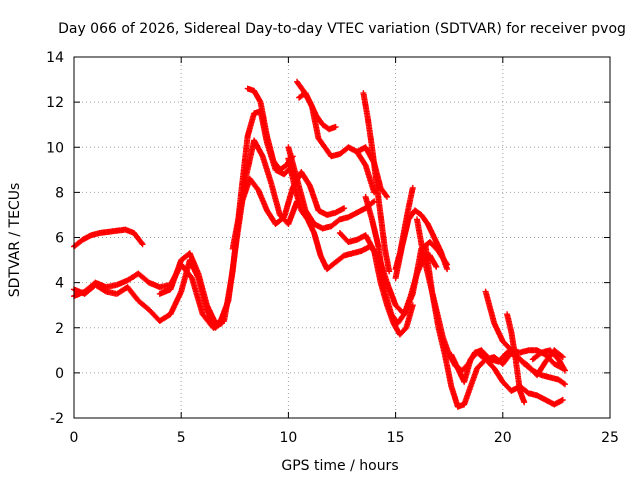 The height and width of the screenshot is (480, 640). Describe the element at coordinates (59, 239) in the screenshot. I see `y-tick-label: 6` at that location.